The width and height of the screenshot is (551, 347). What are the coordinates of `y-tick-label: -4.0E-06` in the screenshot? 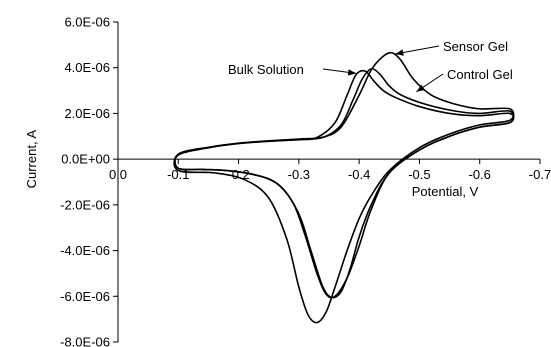 It's located at (85, 250).